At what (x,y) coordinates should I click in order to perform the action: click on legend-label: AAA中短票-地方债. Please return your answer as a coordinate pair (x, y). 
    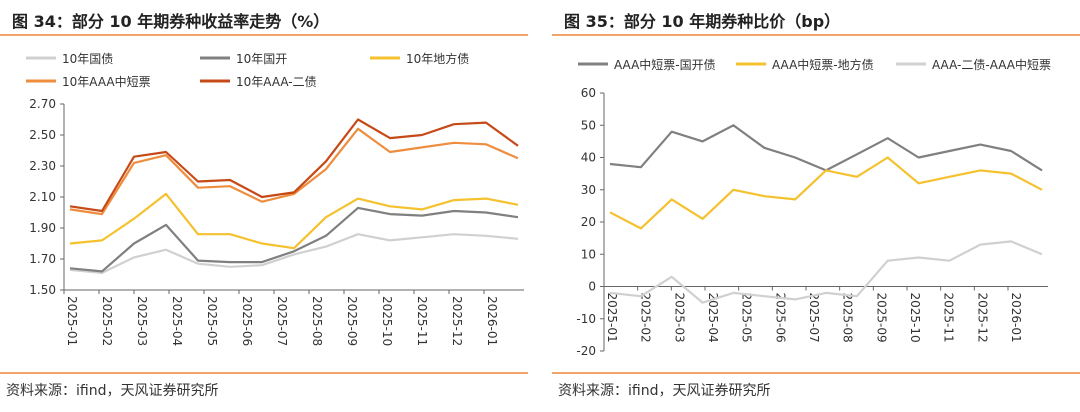
    Looking at the image, I should click on (823, 64).